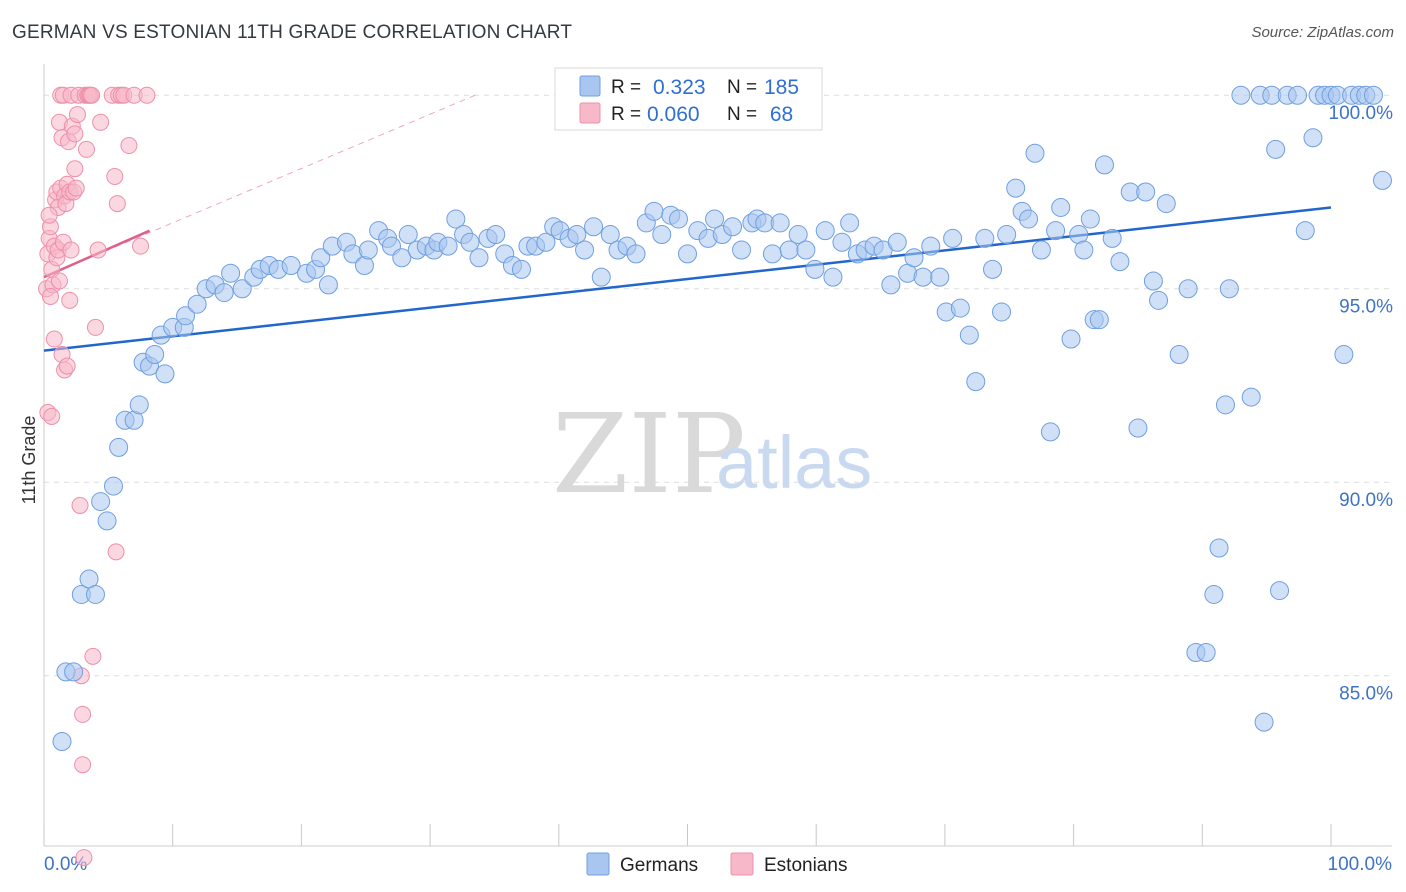 Image resolution: width=1406 pixels, height=892 pixels. Describe the element at coordinates (659, 865) in the screenshot. I see `series-legend-german-label: Germans` at that location.